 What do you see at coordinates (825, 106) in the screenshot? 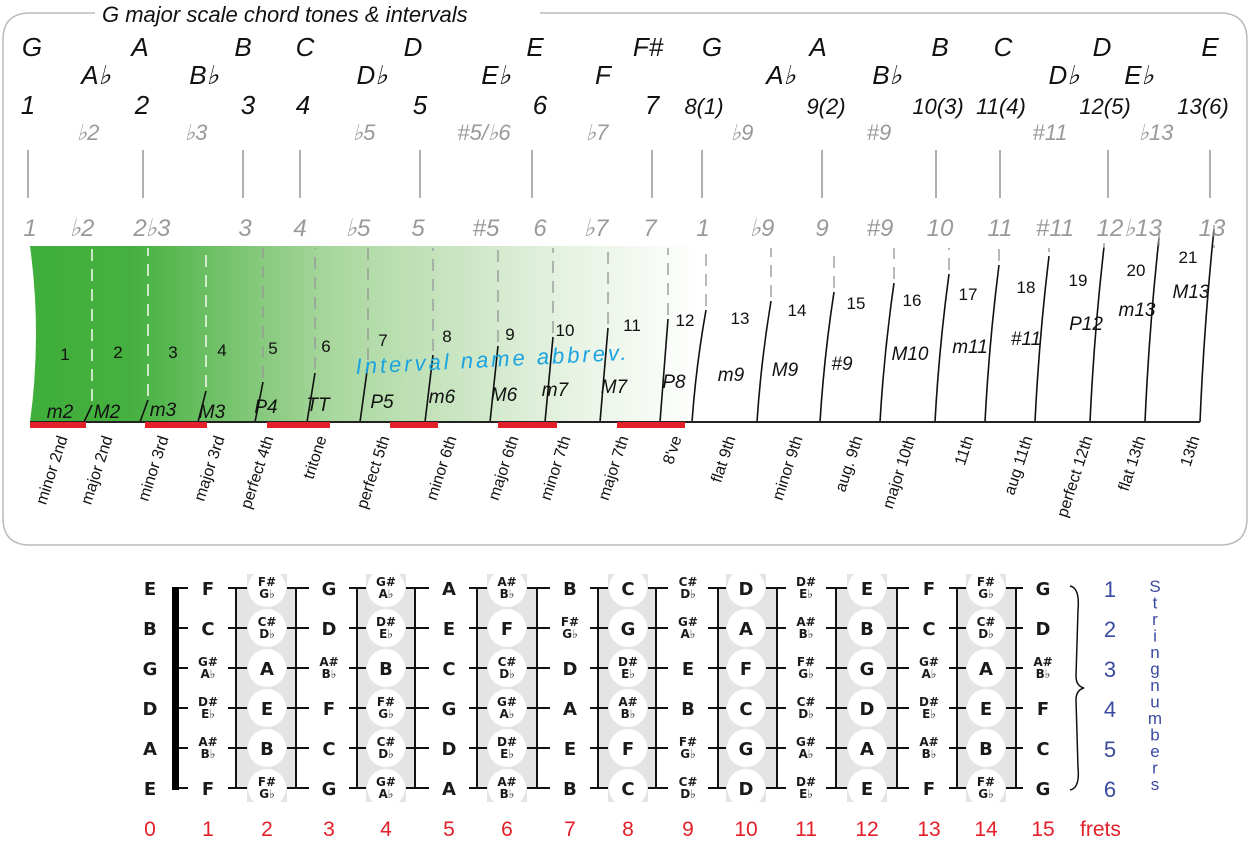
I see `scale-degree: 9(2)` at bounding box center [825, 106].